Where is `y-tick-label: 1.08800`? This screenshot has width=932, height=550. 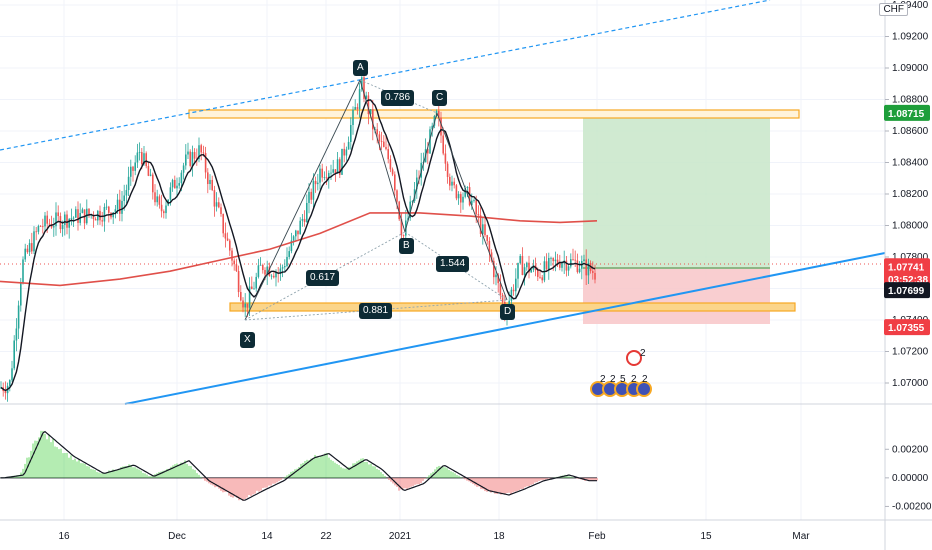 y-tick-label: 1.08800 is located at coordinates (910, 100).